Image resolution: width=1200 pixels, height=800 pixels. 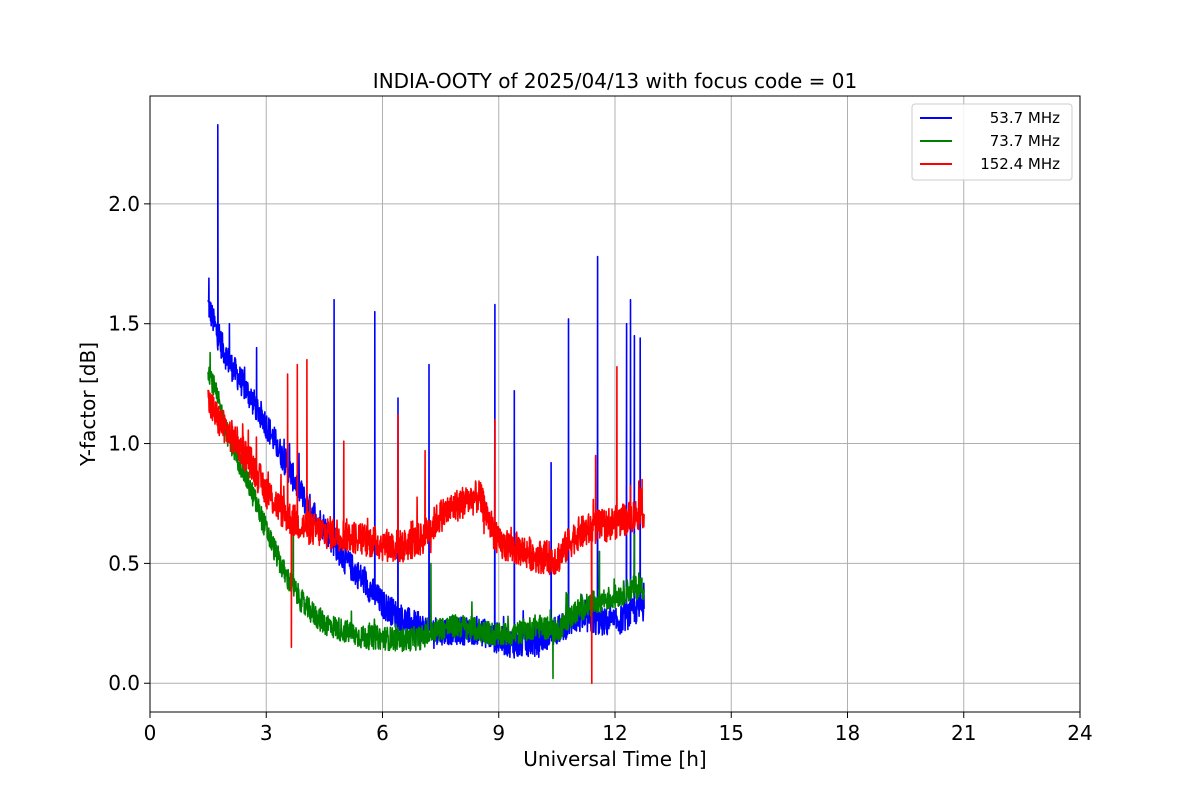 I want to click on x-tick-label: 6, so click(x=382, y=733).